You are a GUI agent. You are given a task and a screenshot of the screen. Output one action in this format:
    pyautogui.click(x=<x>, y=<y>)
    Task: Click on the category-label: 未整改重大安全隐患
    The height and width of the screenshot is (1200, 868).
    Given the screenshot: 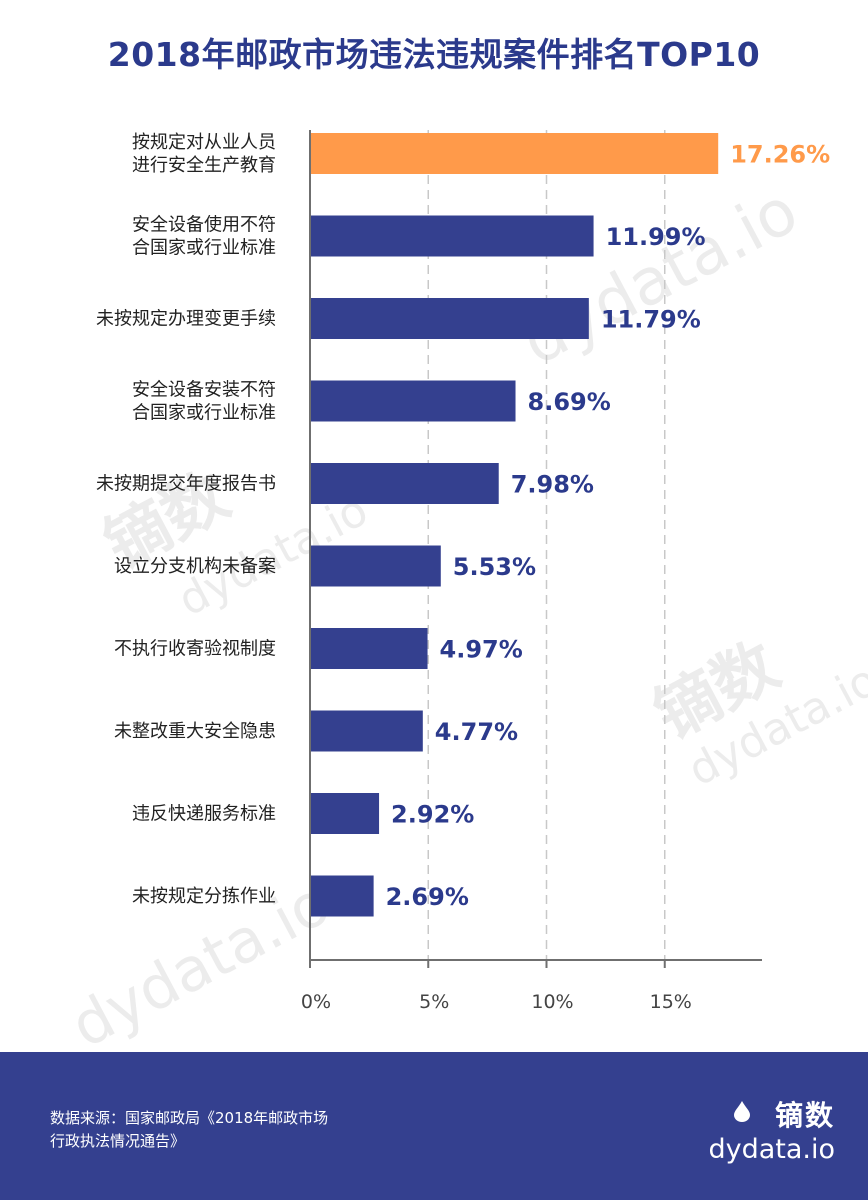 What is the action you would take?
    pyautogui.click(x=195, y=731)
    